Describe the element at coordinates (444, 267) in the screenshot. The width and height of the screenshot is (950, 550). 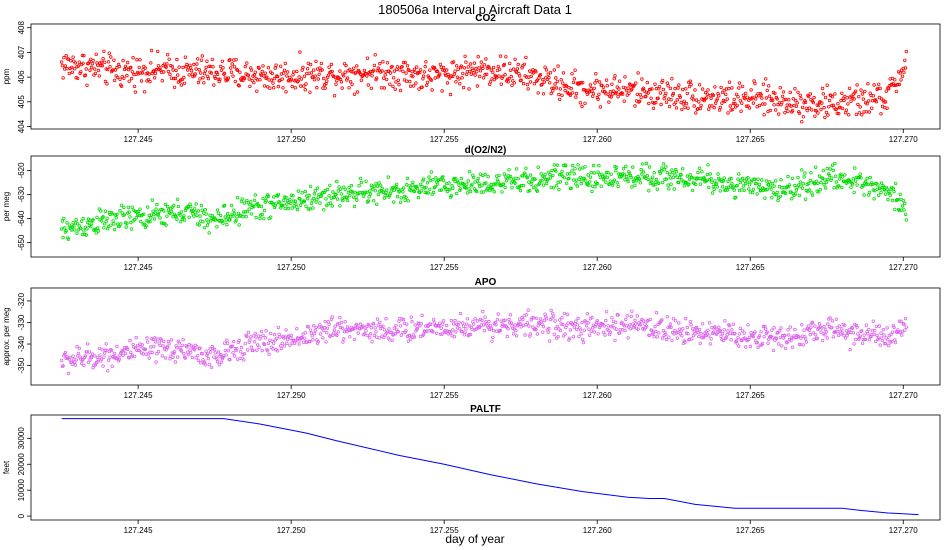
I see `o2n2-x-tick-label: 127.255` at that location.